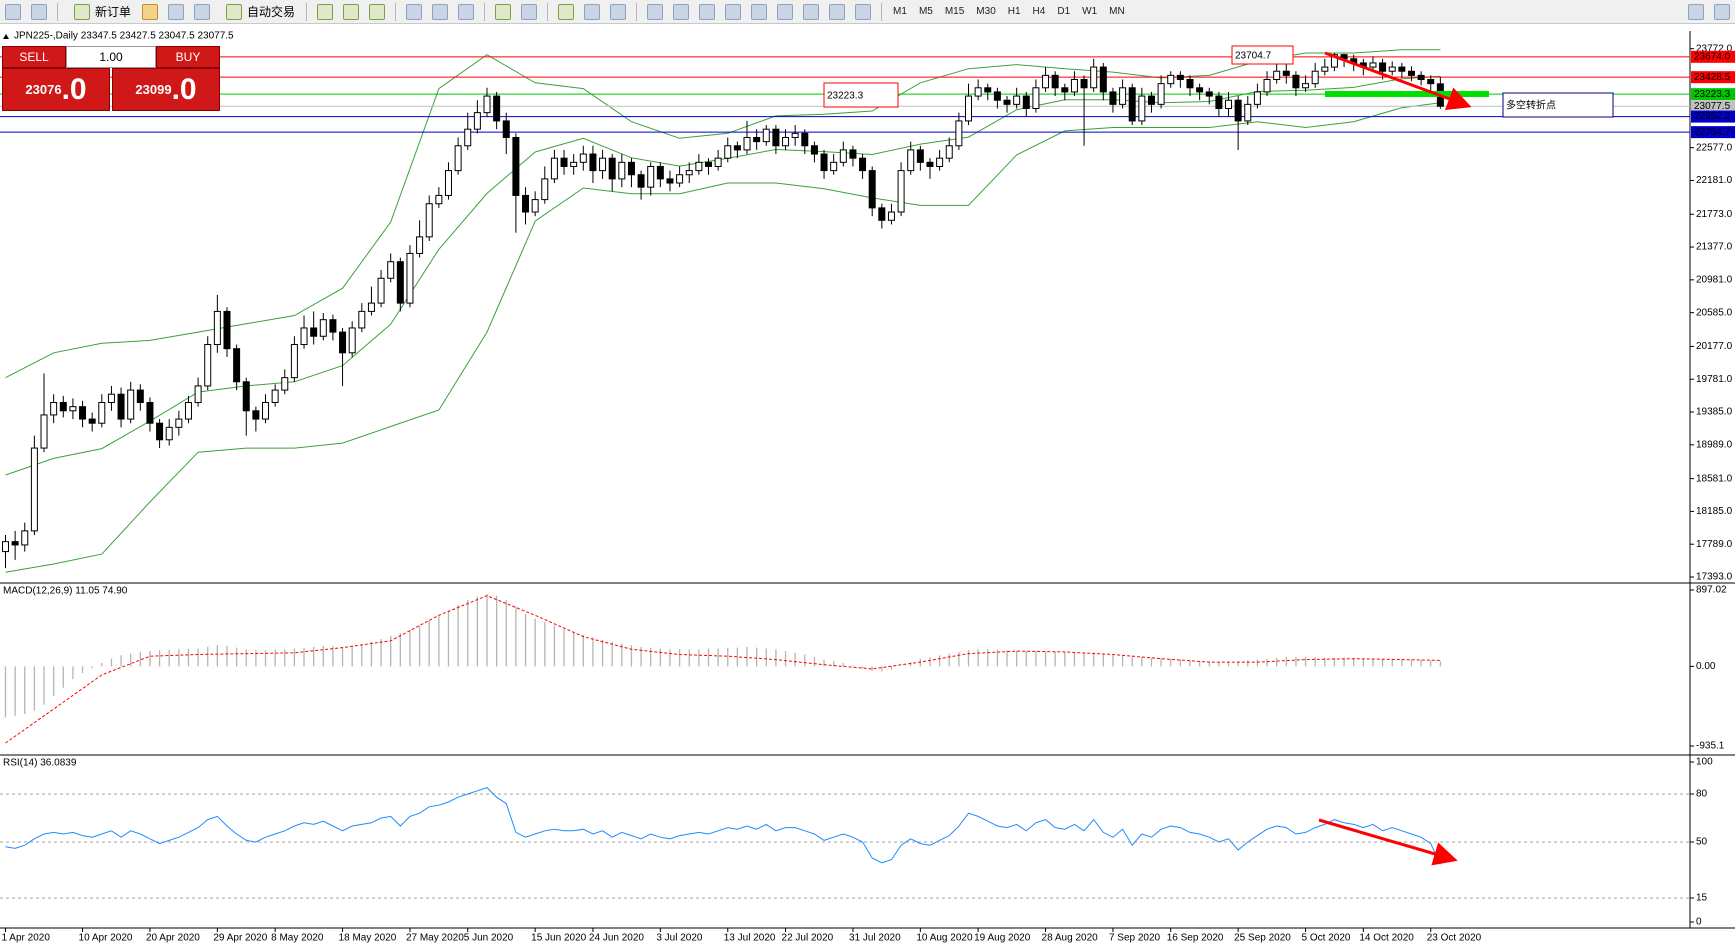  What do you see at coordinates (258, 11) in the screenshot?
I see `auto-trade-button: 自动交易` at bounding box center [258, 11].